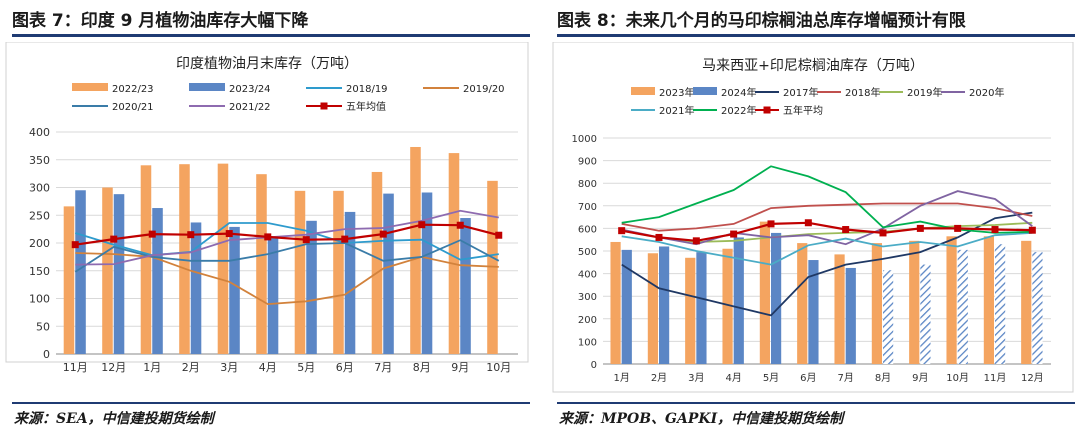 Image resolution: width=1080 pixels, height=442 pixels. I want to click on legend-item: 2024年, so click(724, 92).